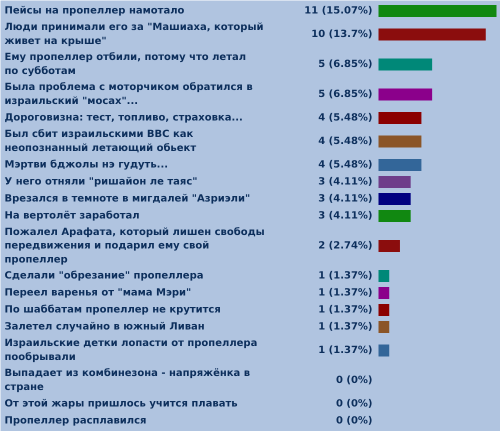 The width and height of the screenshot is (500, 431). What do you see at coordinates (134, 34) in the screenshot?
I see `y-tick-label: Люди принимали его за "Машиаха, который живет на крыше"` at bounding box center [134, 34].